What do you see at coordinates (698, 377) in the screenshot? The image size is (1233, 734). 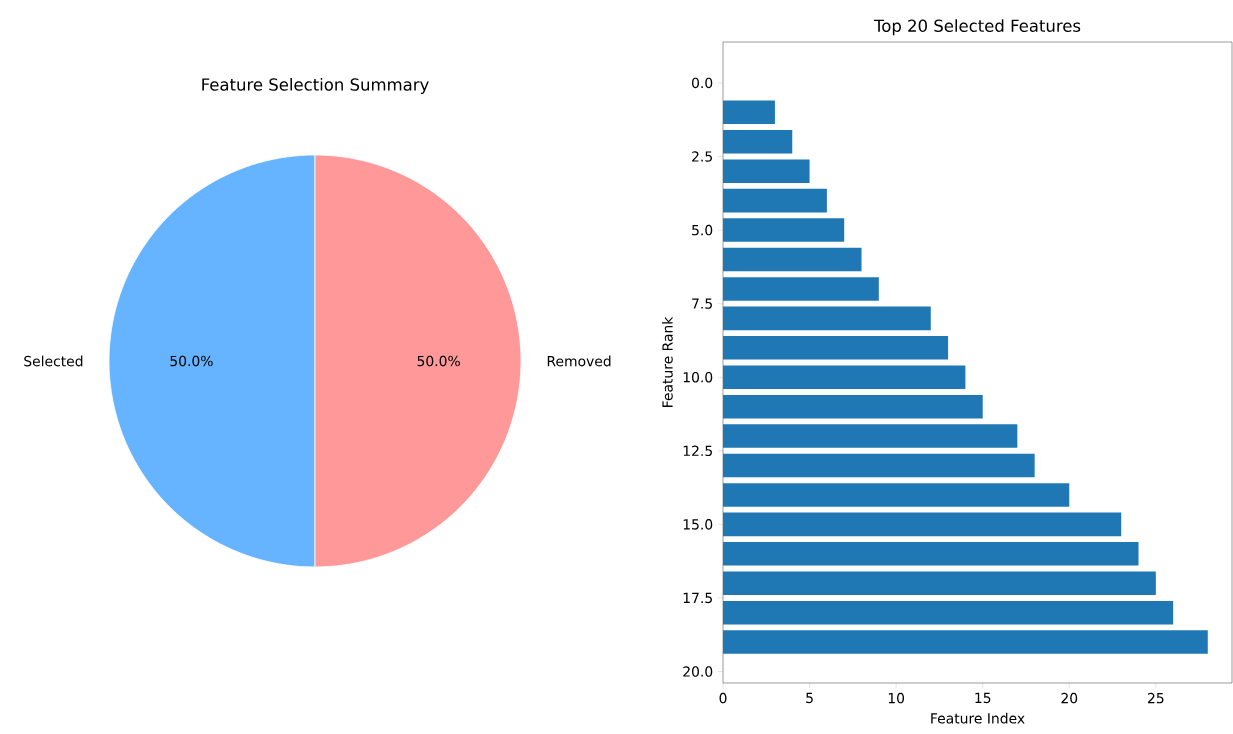 I see `y-tick-label: 10.0` at bounding box center [698, 377].